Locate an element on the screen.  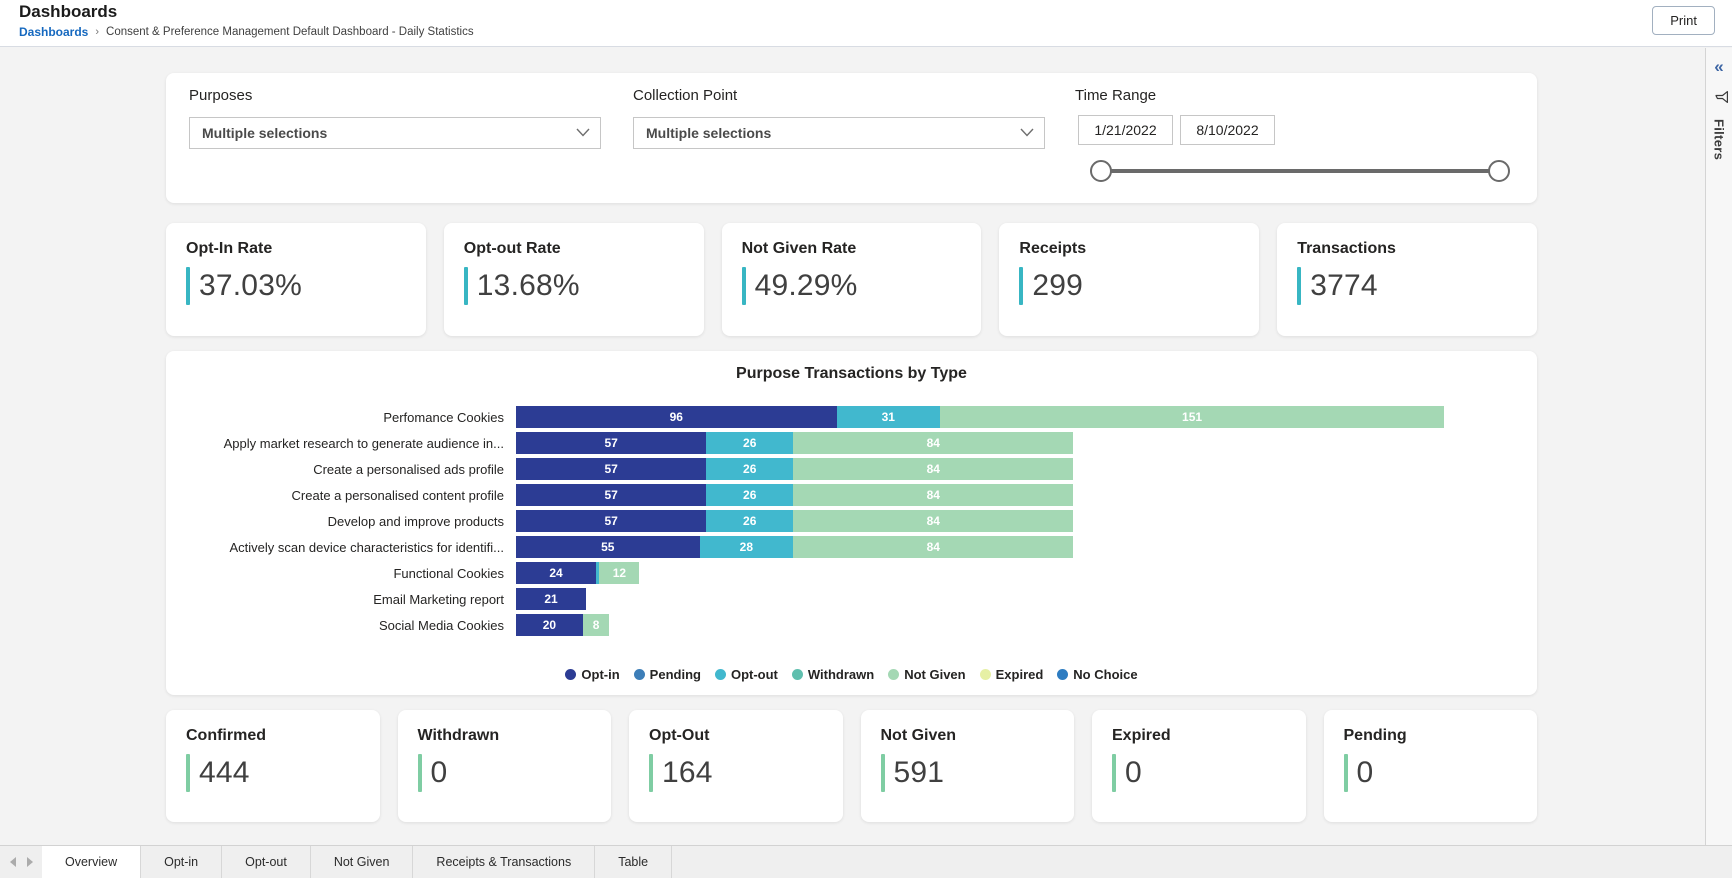
collection-point-dropdown: Multiple selections is located at coordinates (839, 133).